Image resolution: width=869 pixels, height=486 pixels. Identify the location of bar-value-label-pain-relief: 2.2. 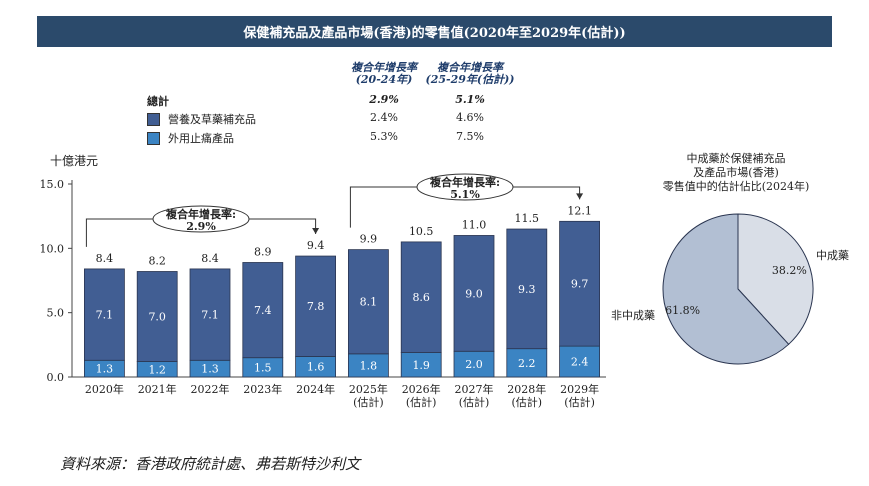
(527, 363).